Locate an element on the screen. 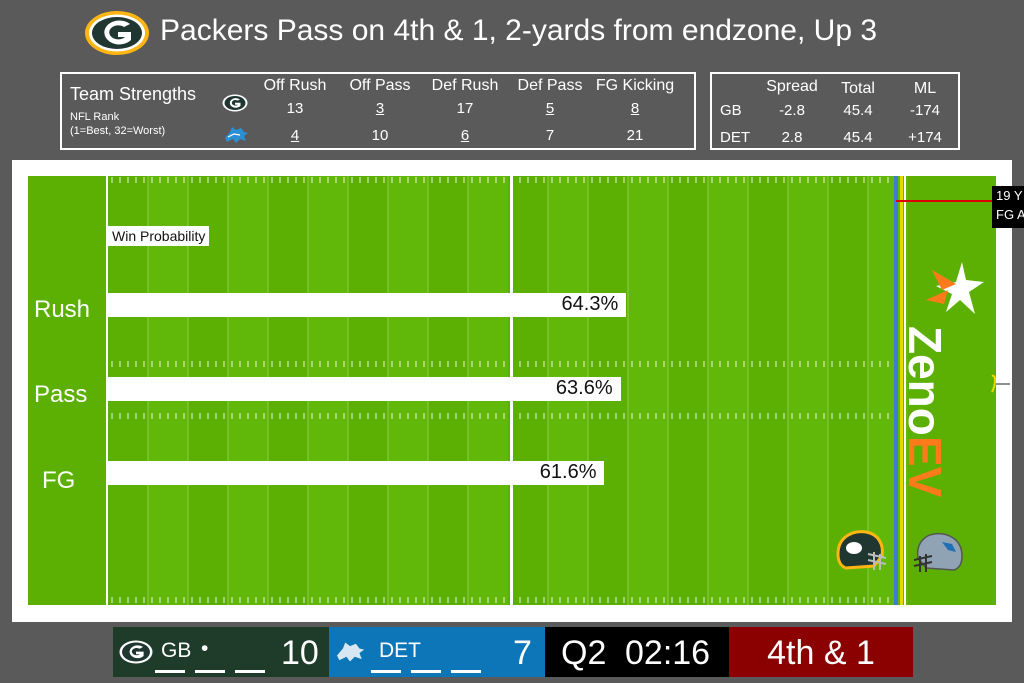 This screenshot has height=683, width=1024. det-odds-value: 2.8 is located at coordinates (792, 137).